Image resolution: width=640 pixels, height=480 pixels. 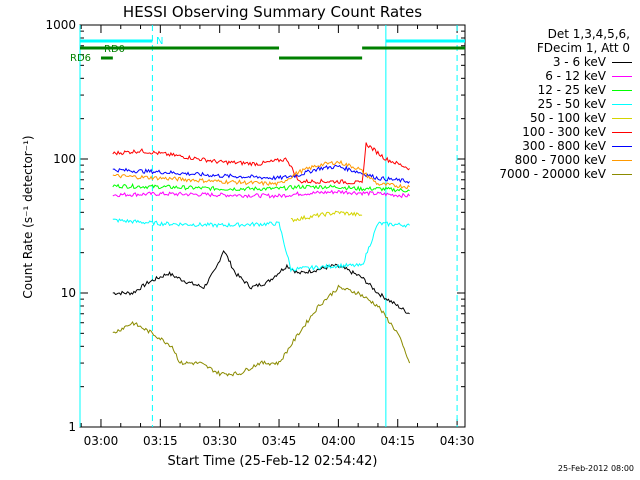 I want to click on legend-item: 7000 - 20000 keV, so click(x=552, y=174).